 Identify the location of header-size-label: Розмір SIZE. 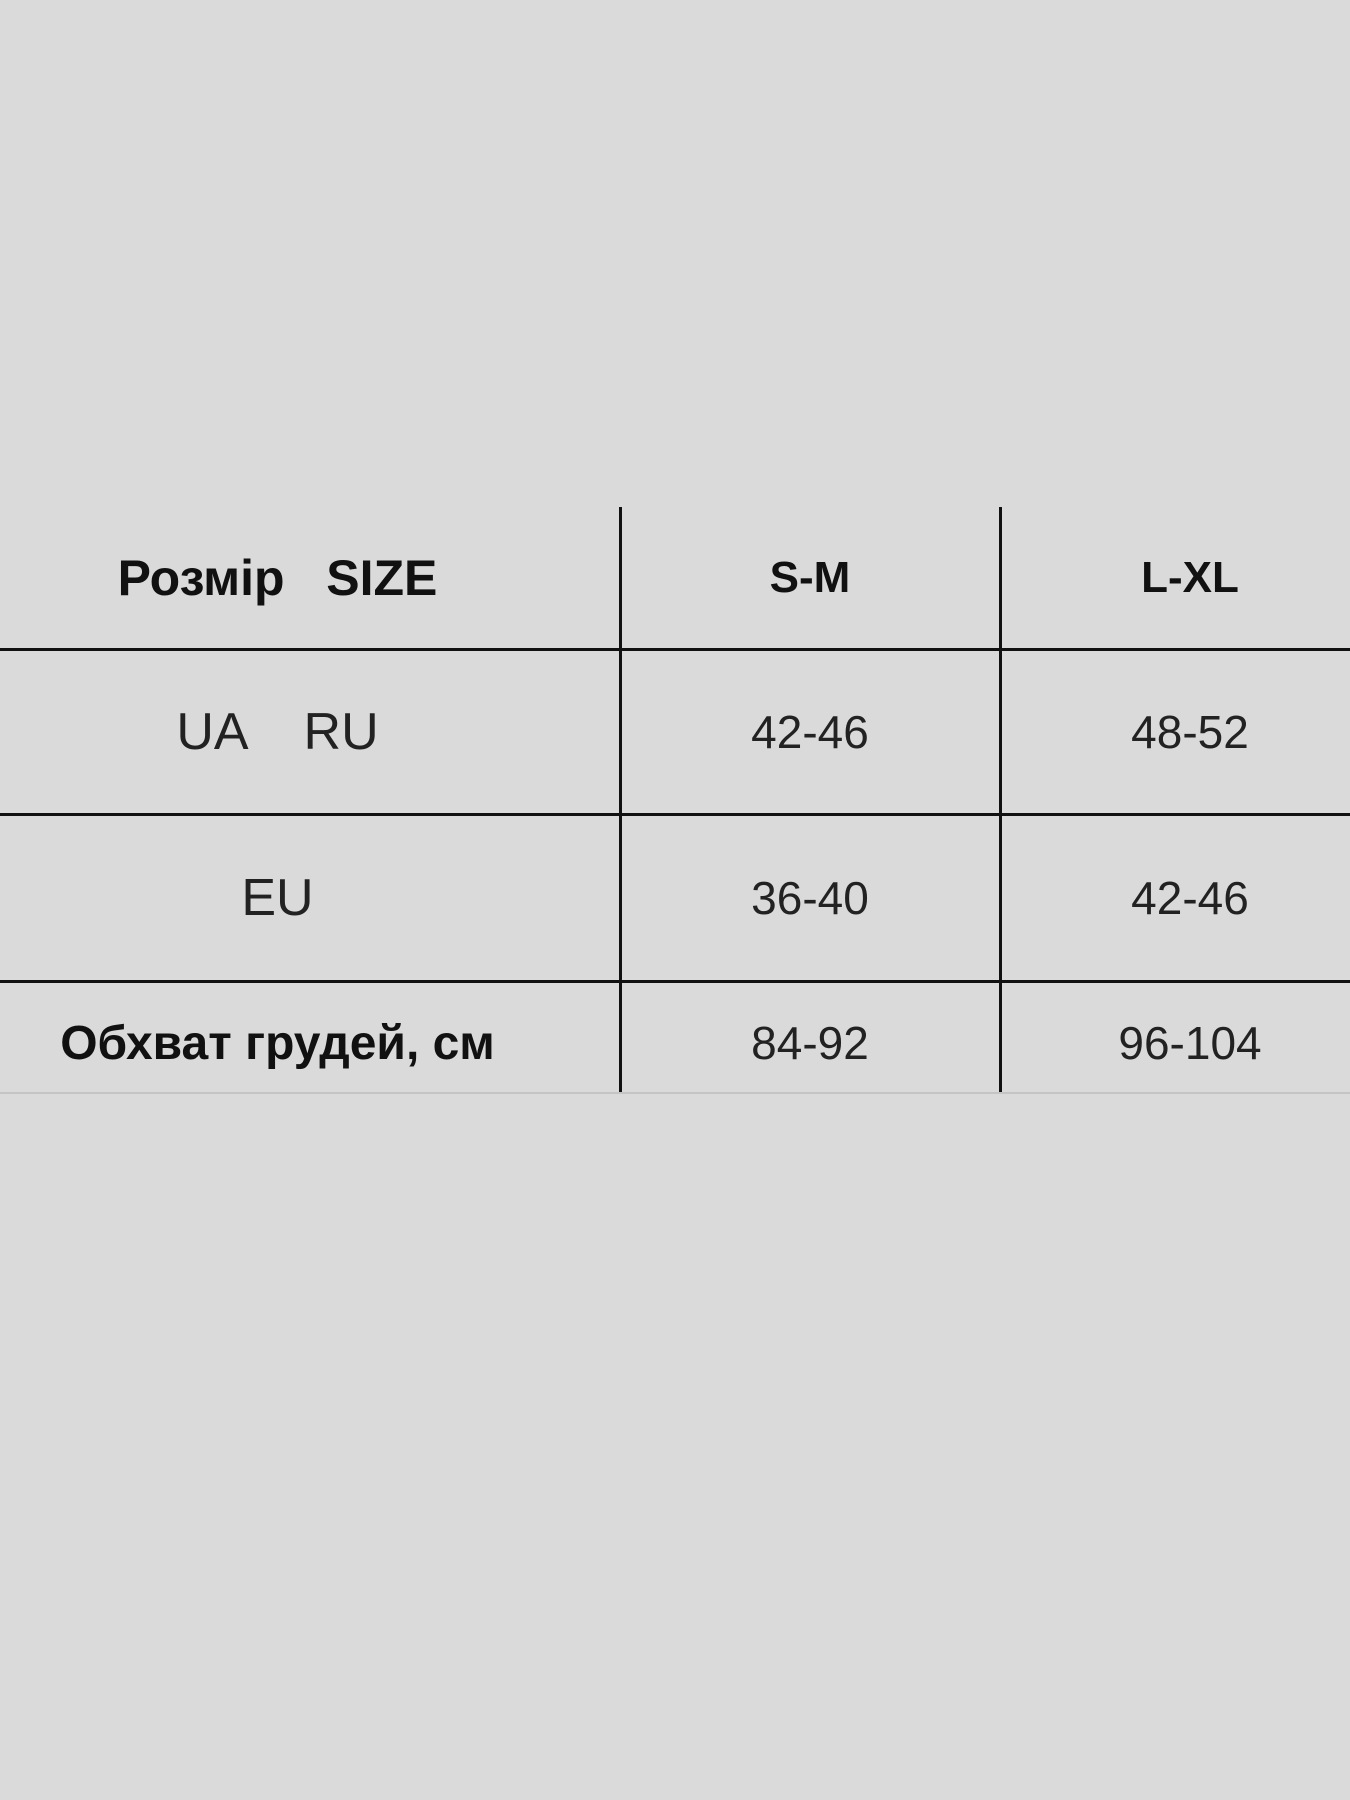
(277, 577).